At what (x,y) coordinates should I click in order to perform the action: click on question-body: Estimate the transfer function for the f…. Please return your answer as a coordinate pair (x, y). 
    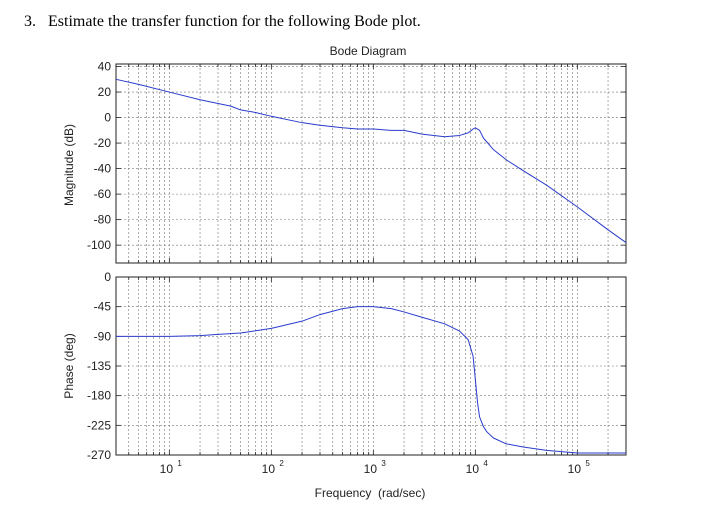
    Looking at the image, I should click on (234, 21).